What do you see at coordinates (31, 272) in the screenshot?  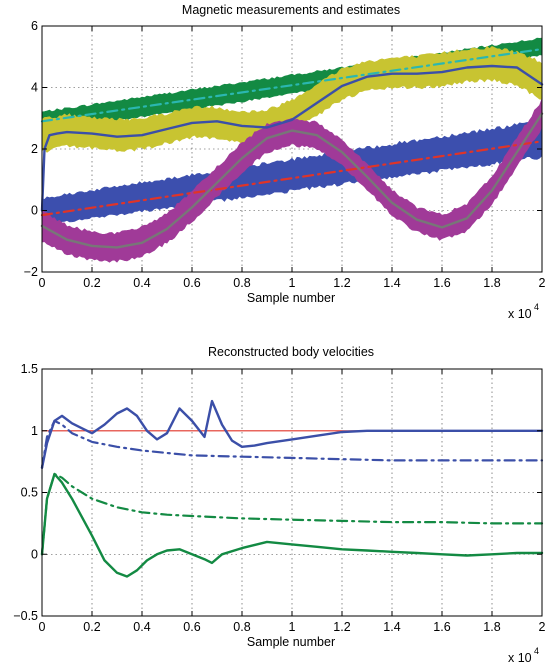 I see `y-tick-label: −2` at bounding box center [31, 272].